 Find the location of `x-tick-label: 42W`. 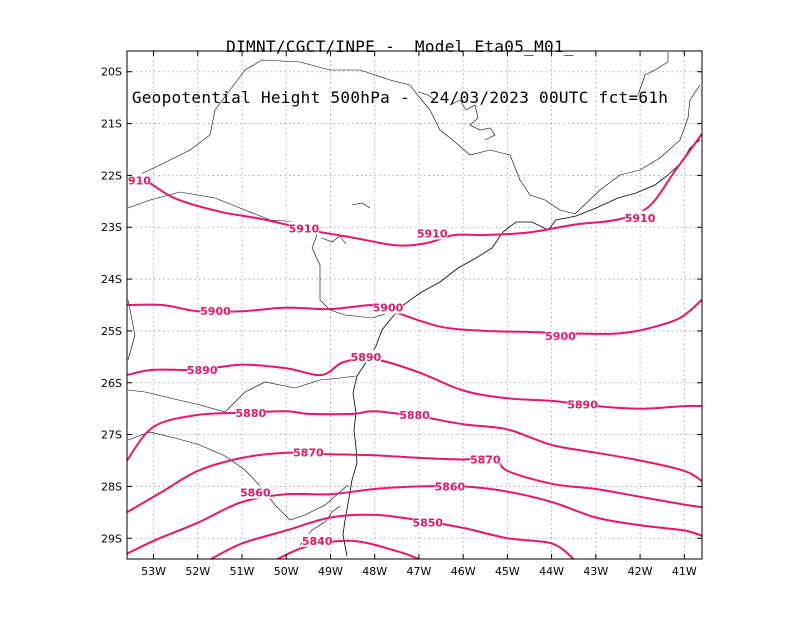

x-tick-label: 42W is located at coordinates (640, 571).